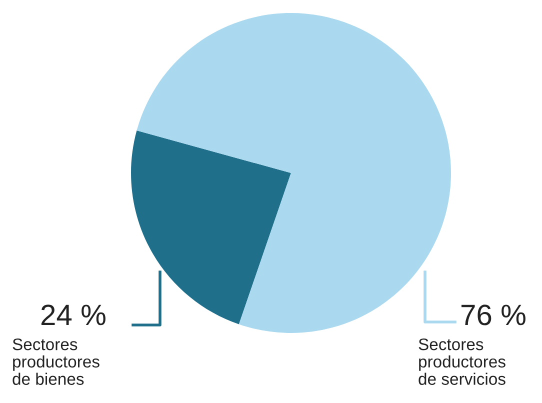  I want to click on slice-label: Sectores productores de bienes, so click(56, 361).